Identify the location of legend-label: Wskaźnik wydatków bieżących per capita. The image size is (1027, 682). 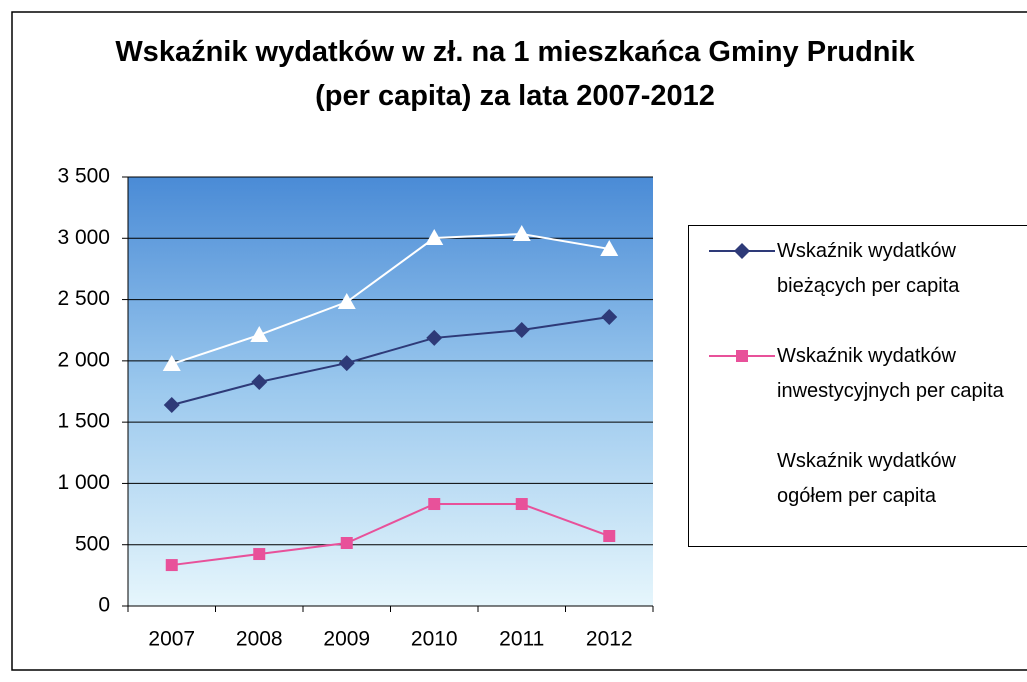
(868, 268).